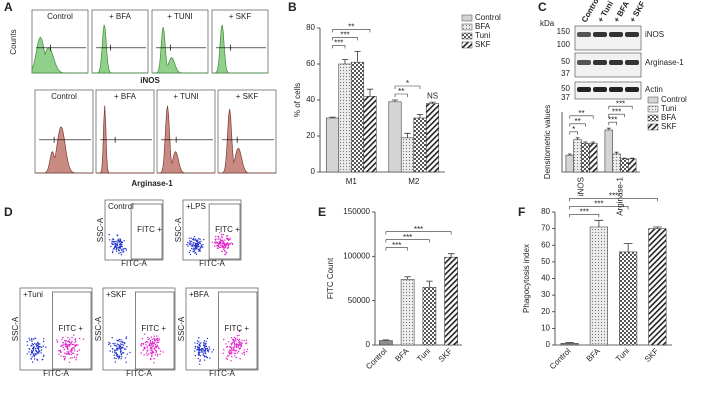  Describe the element at coordinates (620, 195) in the screenshot. I see `x-tick-label: Arginase-1` at that location.